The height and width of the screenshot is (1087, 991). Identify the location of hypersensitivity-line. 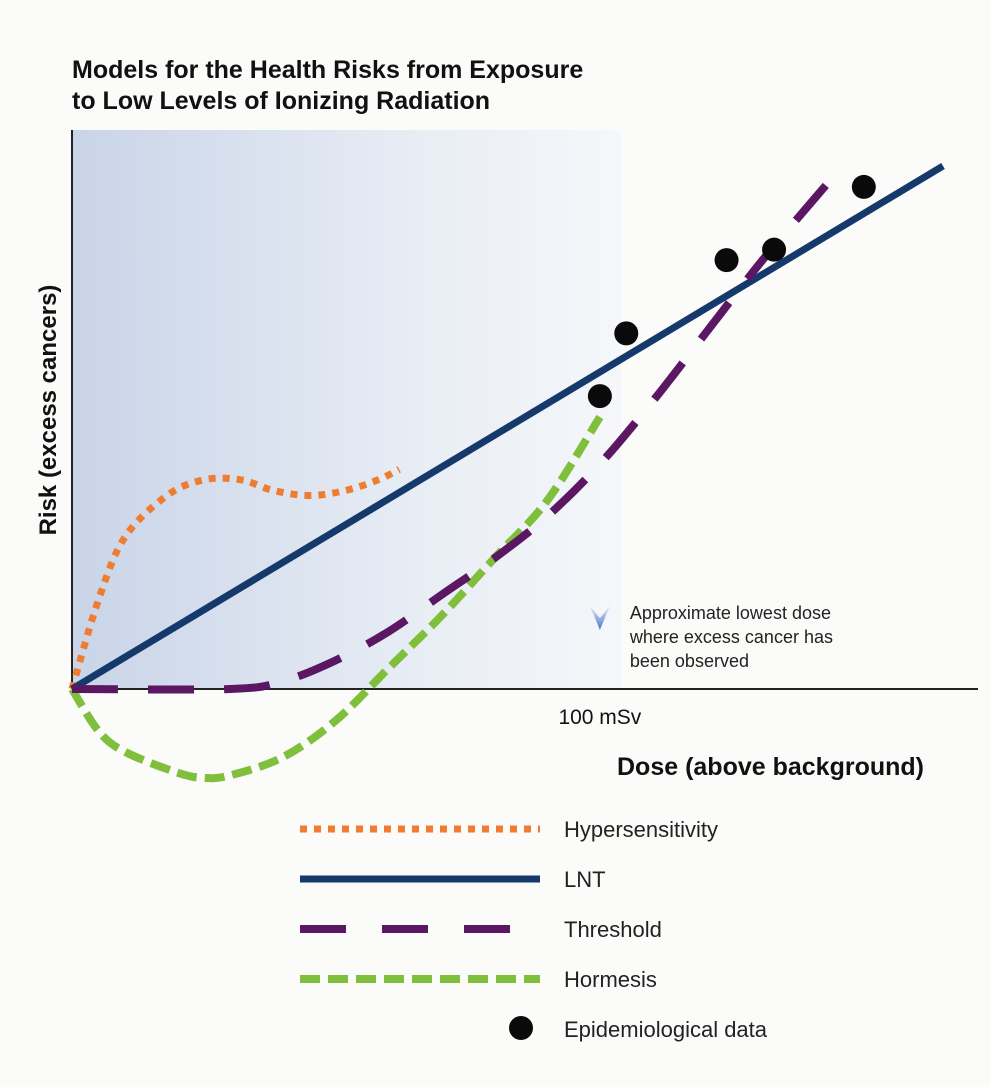
(234, 578).